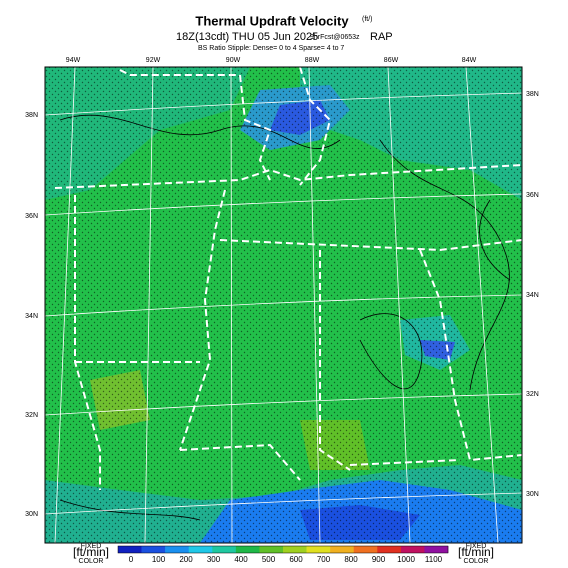  What do you see at coordinates (186, 559) in the screenshot?
I see `colorbar-label: 200` at bounding box center [186, 559].